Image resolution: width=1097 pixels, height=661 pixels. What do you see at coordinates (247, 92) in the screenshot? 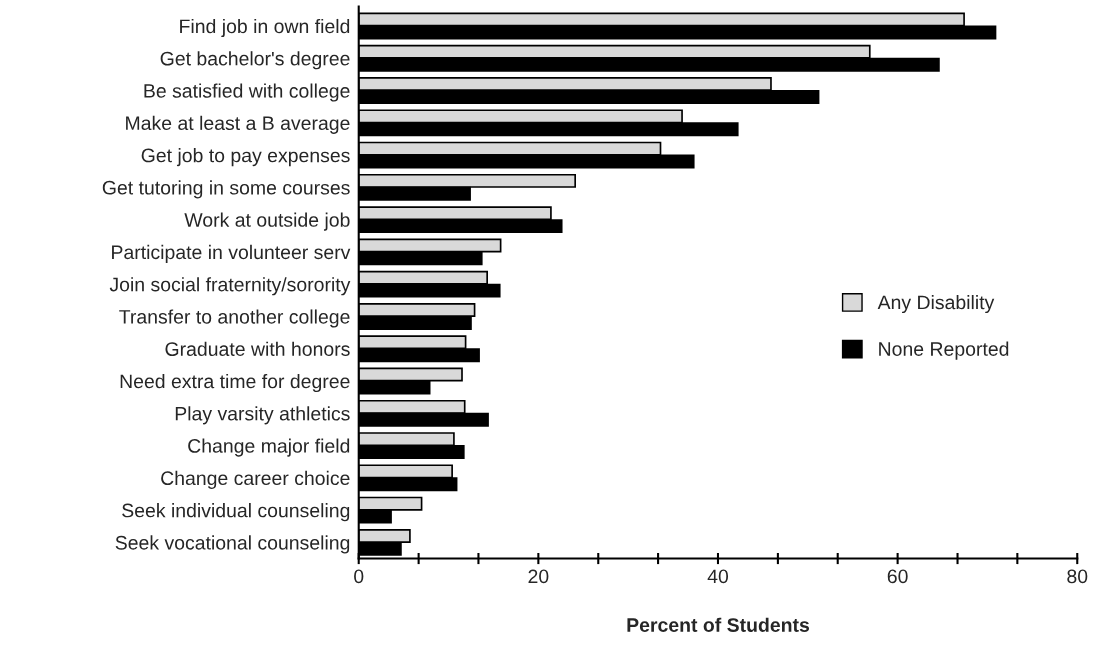
I see `y-tick-label: Be satisfied with college` at bounding box center [247, 92].